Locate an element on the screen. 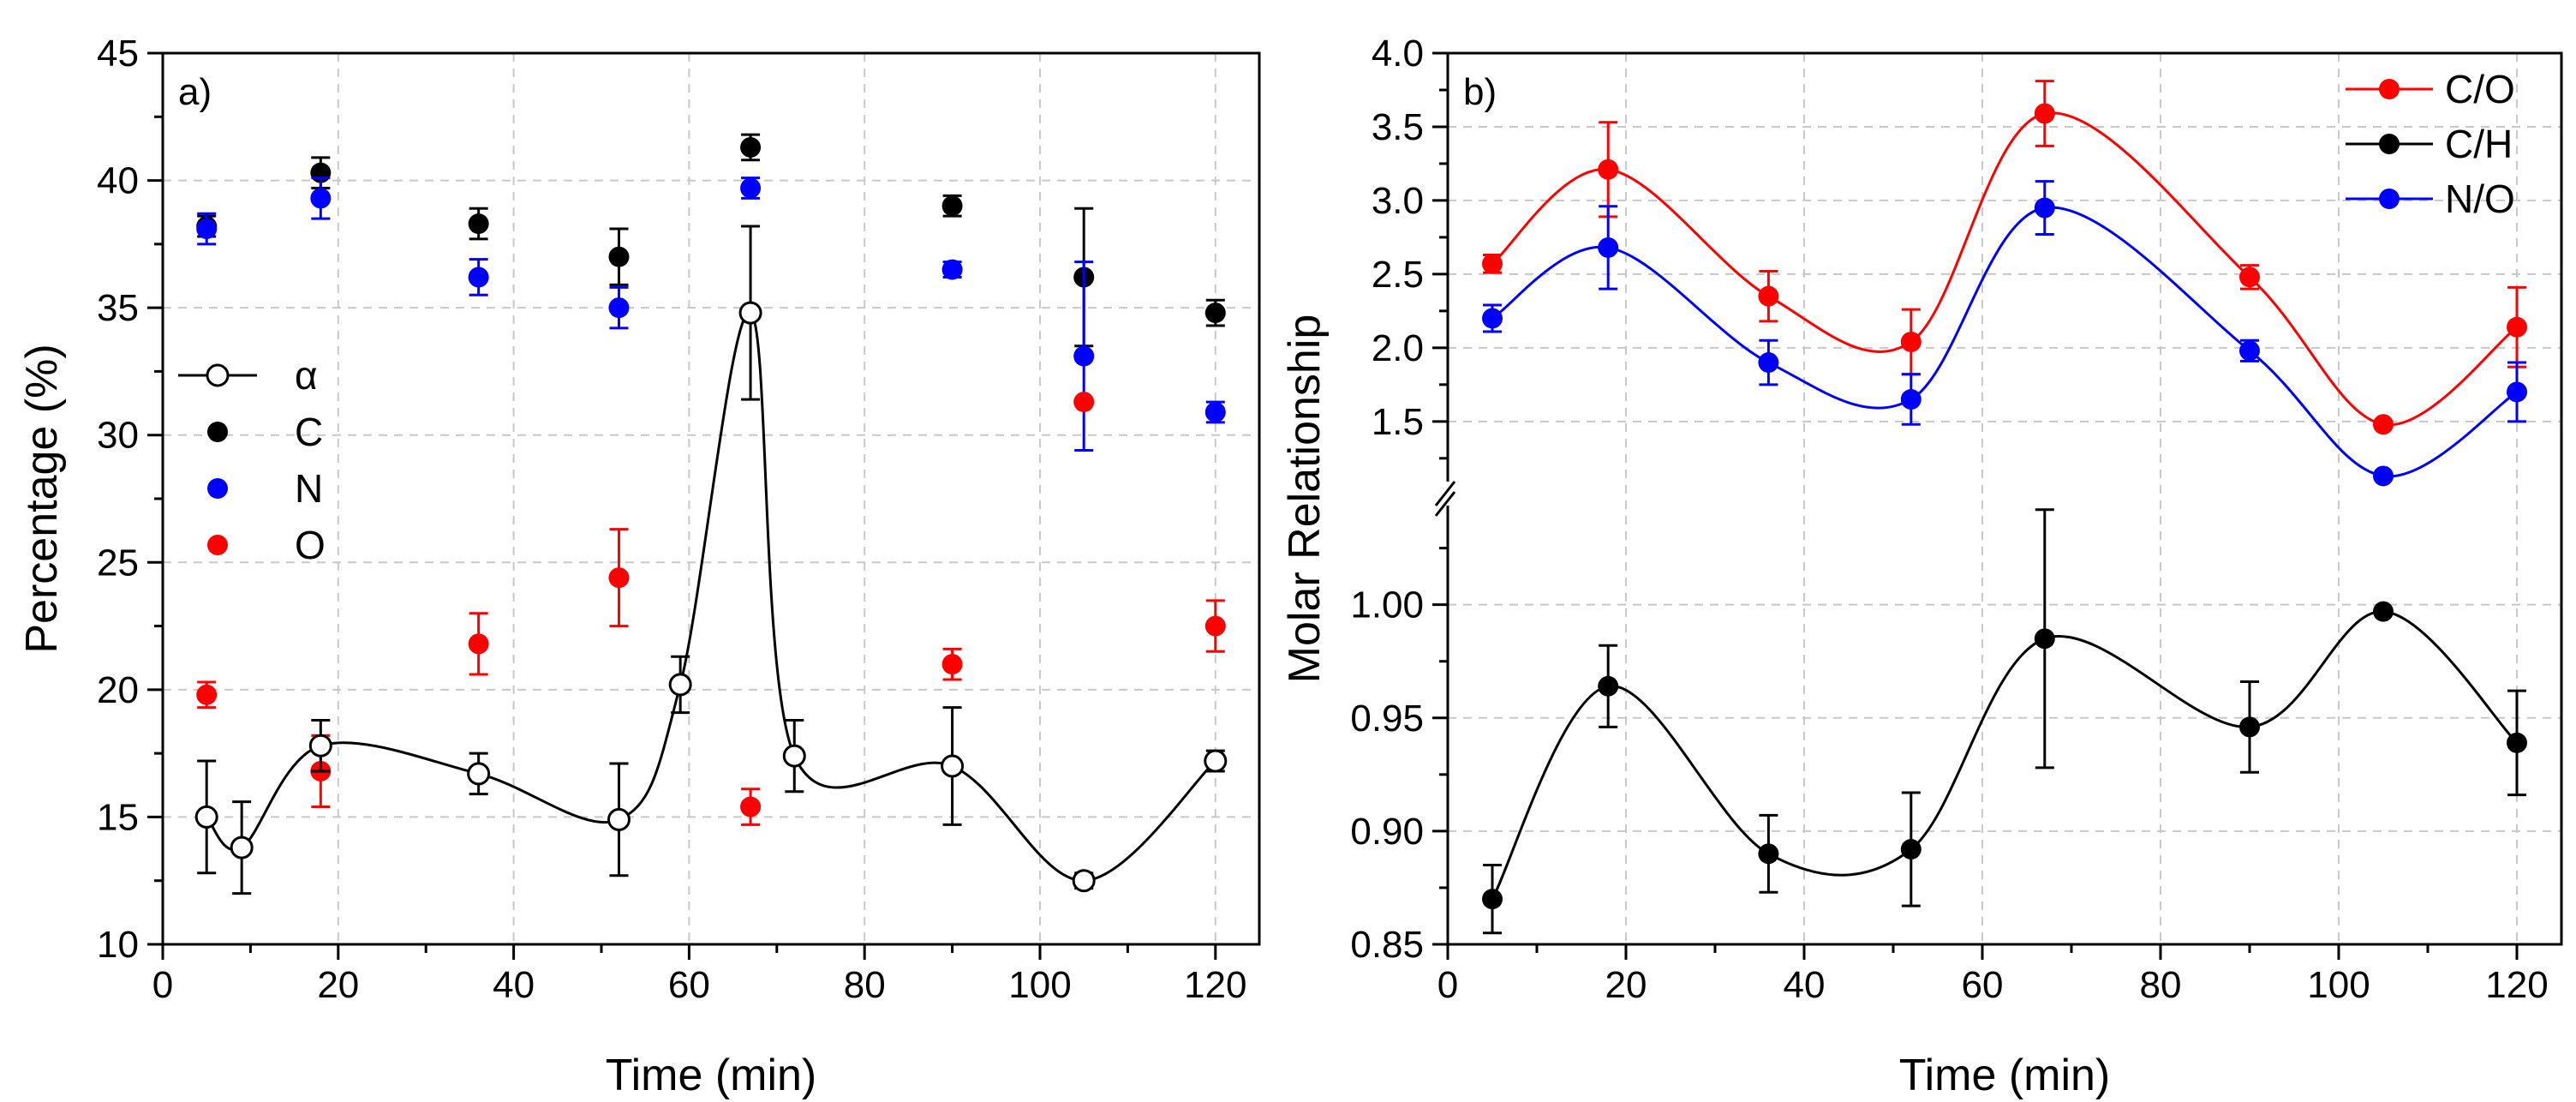 The height and width of the screenshot is (1102, 2576). panel-a-y-tick-label: 20 is located at coordinates (118, 690).